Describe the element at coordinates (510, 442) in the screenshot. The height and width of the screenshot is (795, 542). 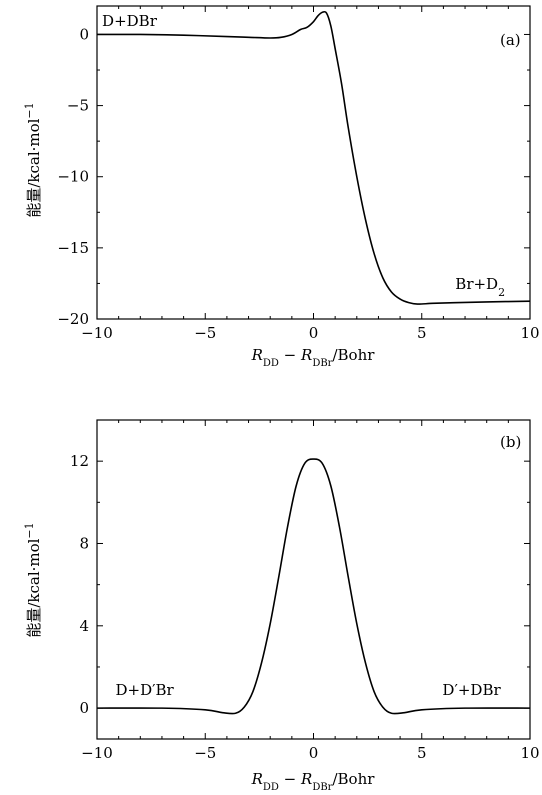
I see `panel-b-label: (b)` at that location.